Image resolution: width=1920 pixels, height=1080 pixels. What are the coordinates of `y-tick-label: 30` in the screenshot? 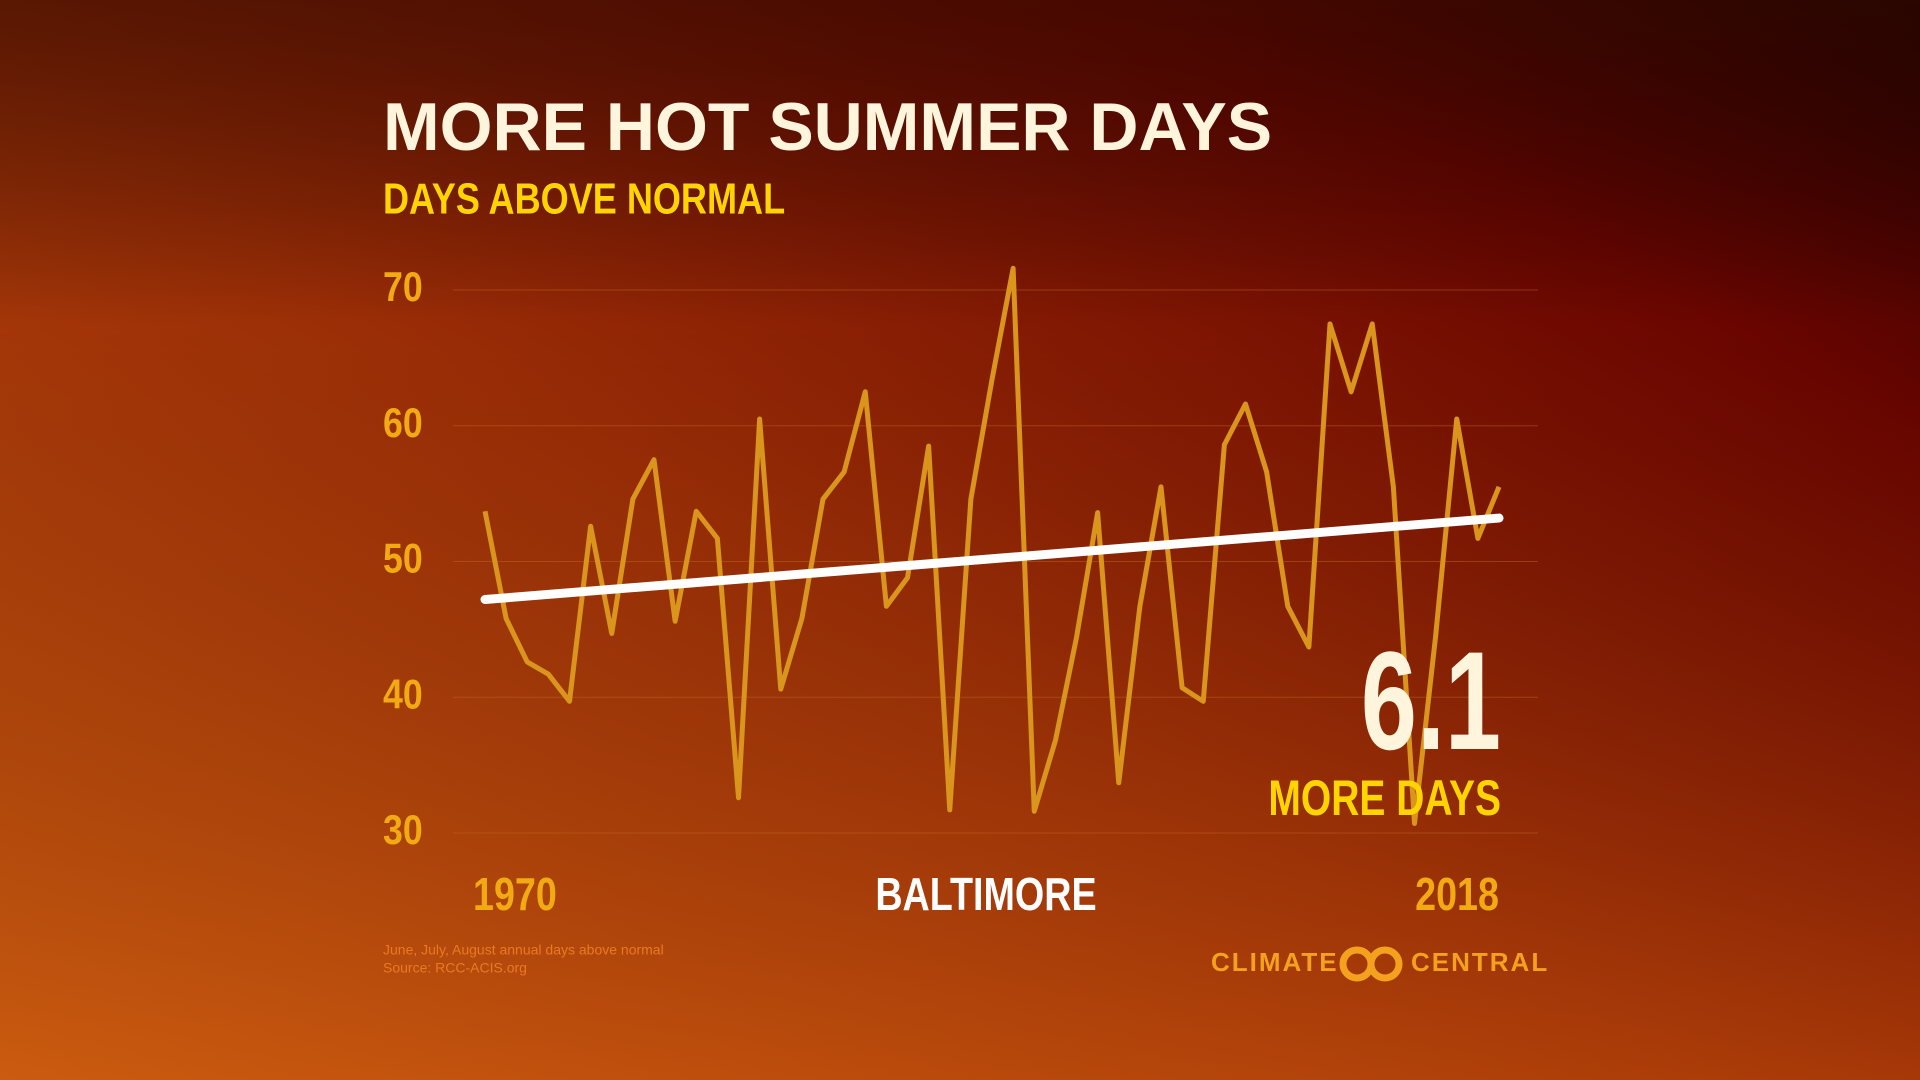 It's located at (403, 830).